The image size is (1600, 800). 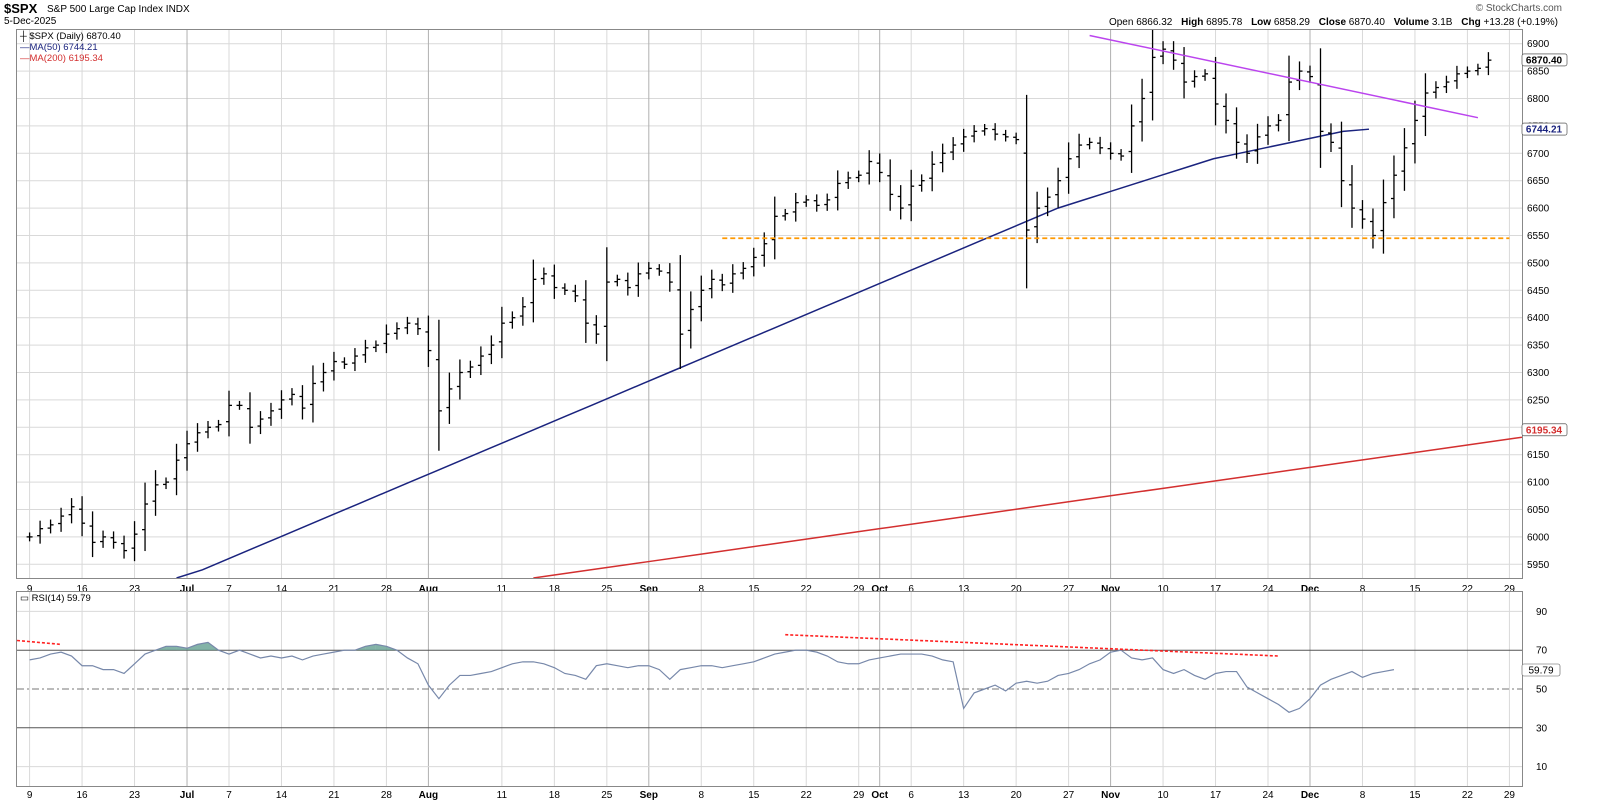 What do you see at coordinates (1542, 690) in the screenshot?
I see `rsi-y-tick-label: 50` at bounding box center [1542, 690].